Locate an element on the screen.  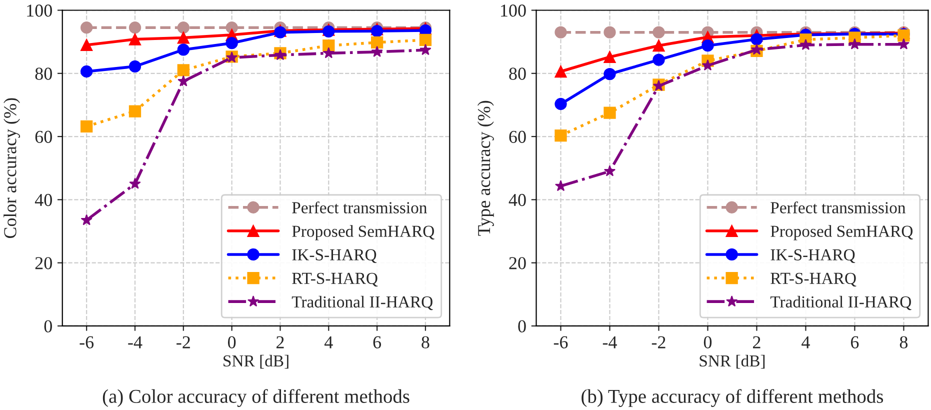
y-axis-title: Type accuracy (%) is located at coordinates (485, 168).